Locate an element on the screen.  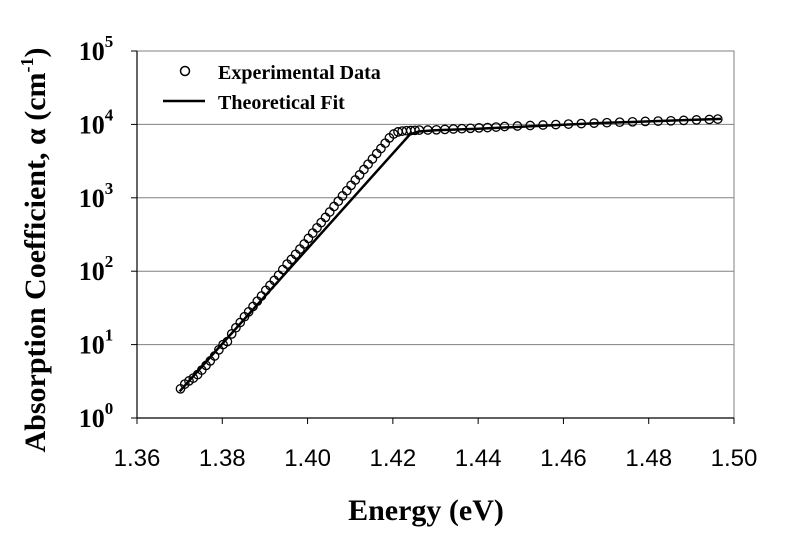
y-tick-base-0: 10 is located at coordinates (92, 418).